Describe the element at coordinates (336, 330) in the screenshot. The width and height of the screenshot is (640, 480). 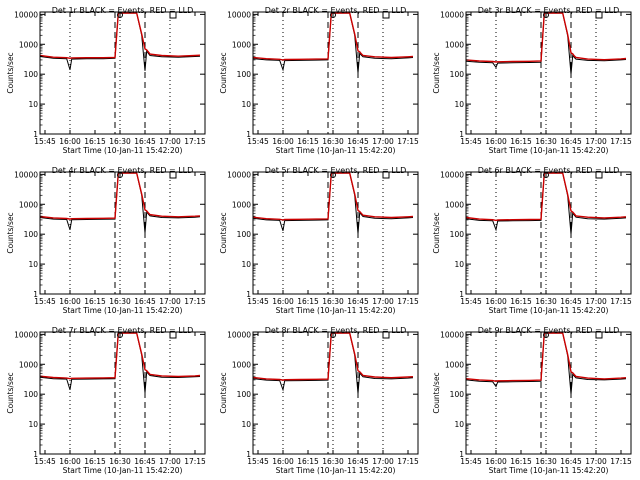
I see `chart-title: Det 8r BLACK = Events, RED = LLD` at that location.